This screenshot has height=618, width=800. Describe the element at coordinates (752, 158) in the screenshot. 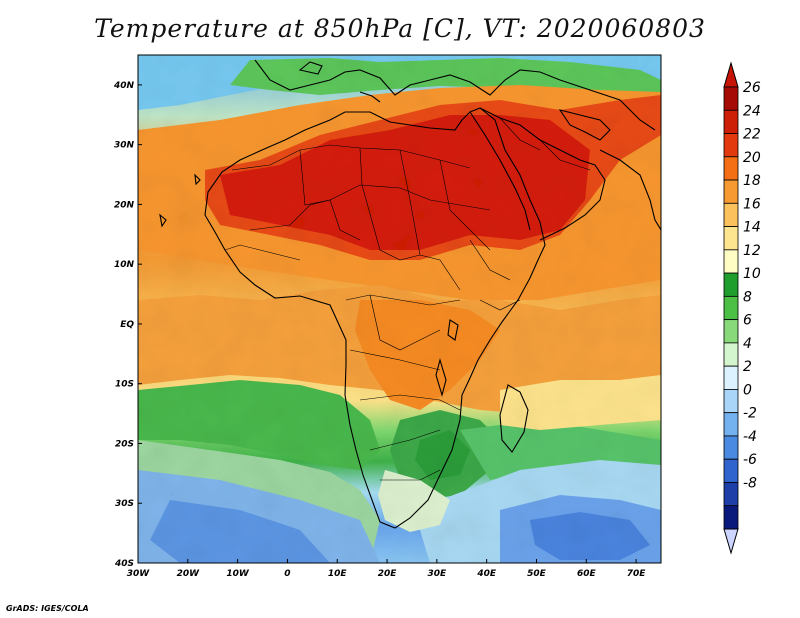

I see `colorbar-label: 20` at that location.